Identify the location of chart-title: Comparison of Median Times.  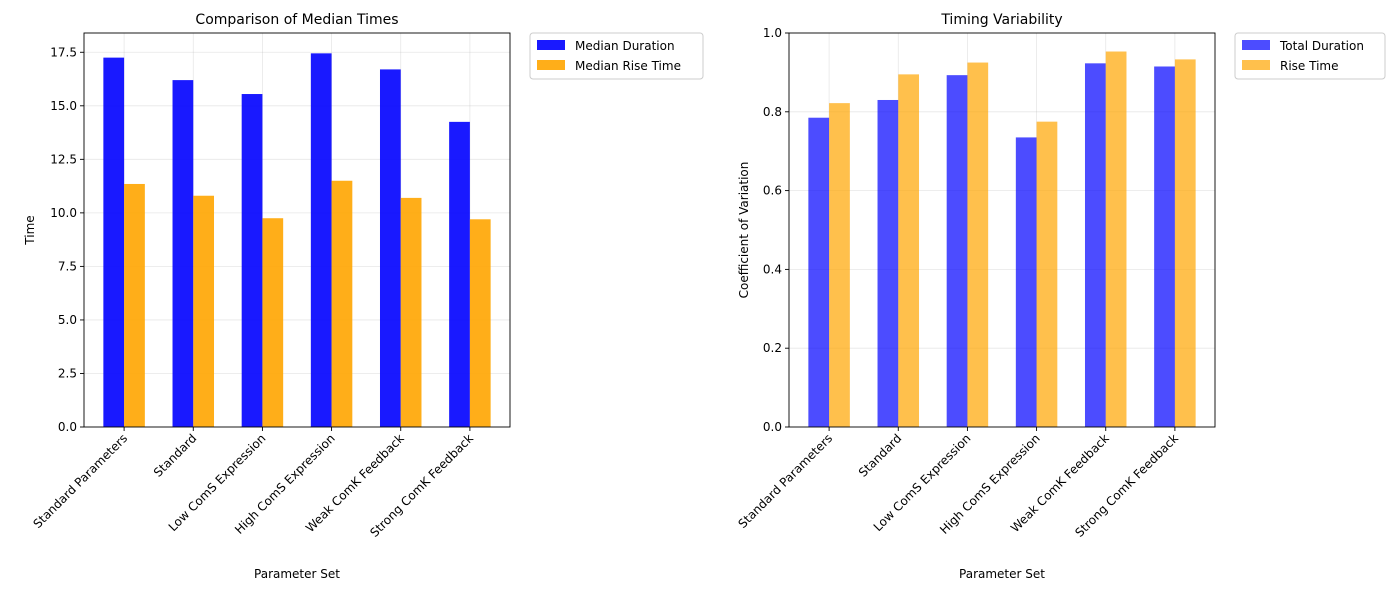
(296, 20).